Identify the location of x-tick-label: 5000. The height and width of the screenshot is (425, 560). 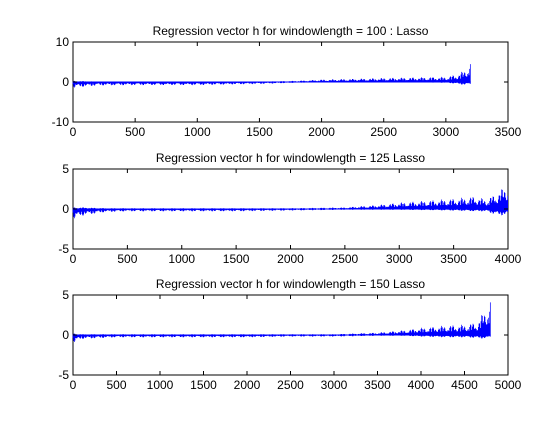
(508, 385).